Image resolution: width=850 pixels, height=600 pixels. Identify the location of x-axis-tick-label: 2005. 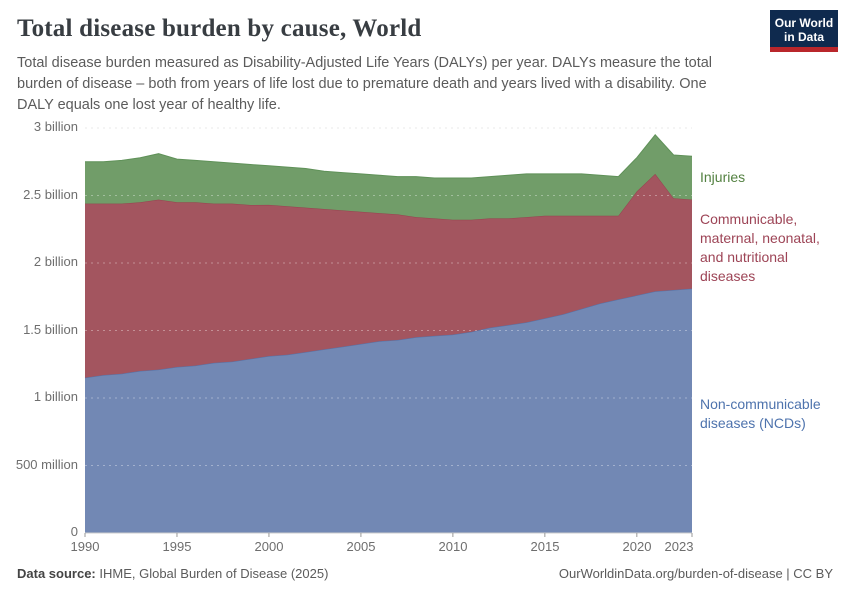
(361, 546).